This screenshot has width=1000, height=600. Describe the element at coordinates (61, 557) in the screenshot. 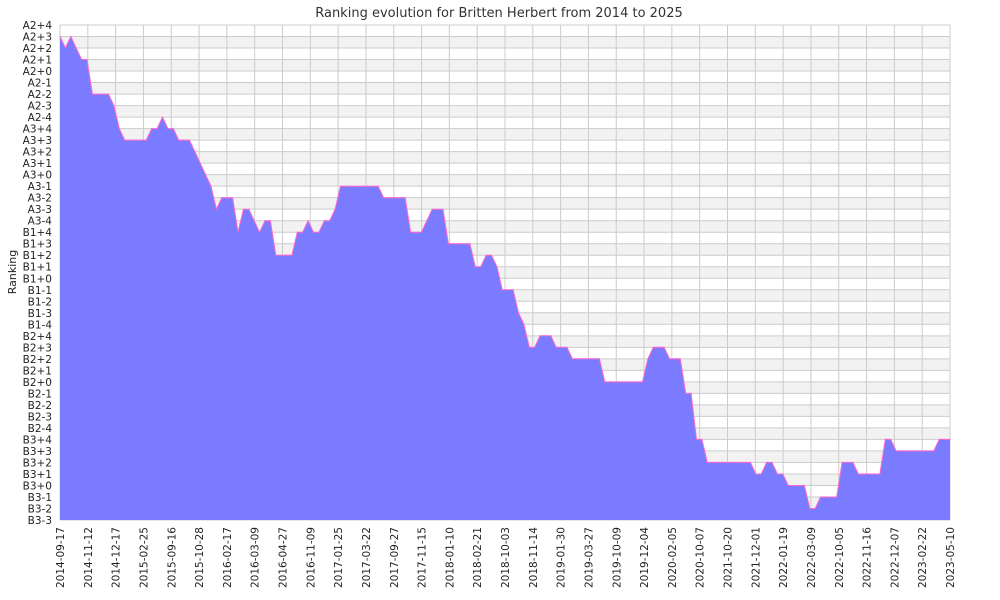

I see `x-tick-label: 2014-09-17` at that location.